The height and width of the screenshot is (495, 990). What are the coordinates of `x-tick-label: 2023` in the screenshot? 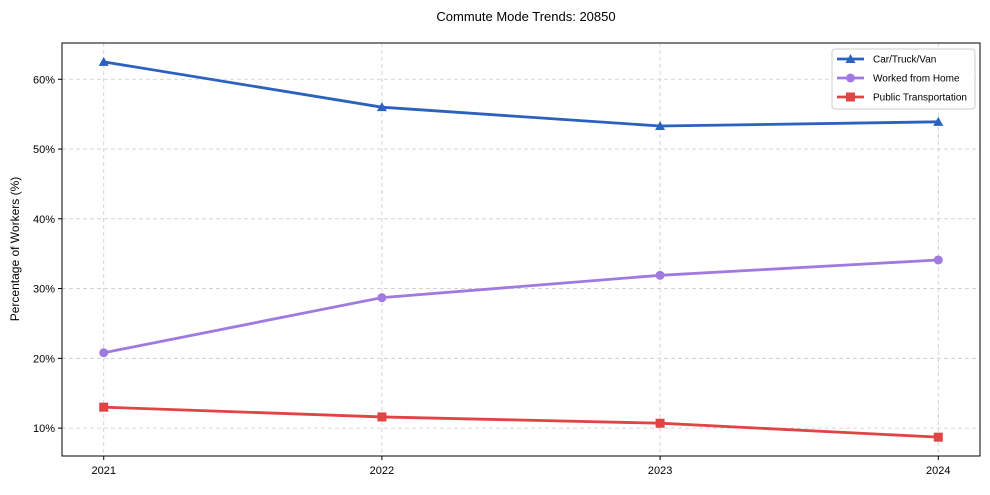 It's located at (660, 471).